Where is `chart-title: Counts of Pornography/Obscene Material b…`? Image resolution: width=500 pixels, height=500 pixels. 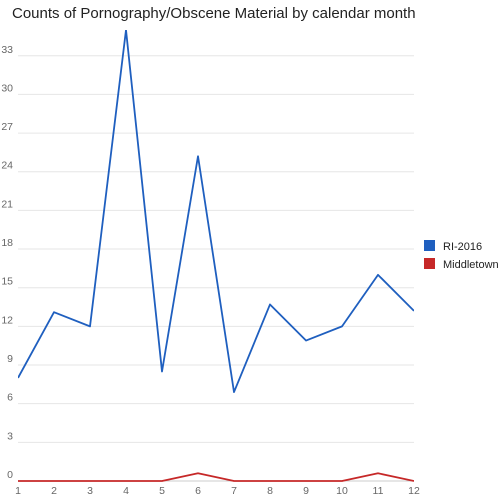 chart-title: Counts of Pornography/Obscene Material b… is located at coordinates (214, 13).